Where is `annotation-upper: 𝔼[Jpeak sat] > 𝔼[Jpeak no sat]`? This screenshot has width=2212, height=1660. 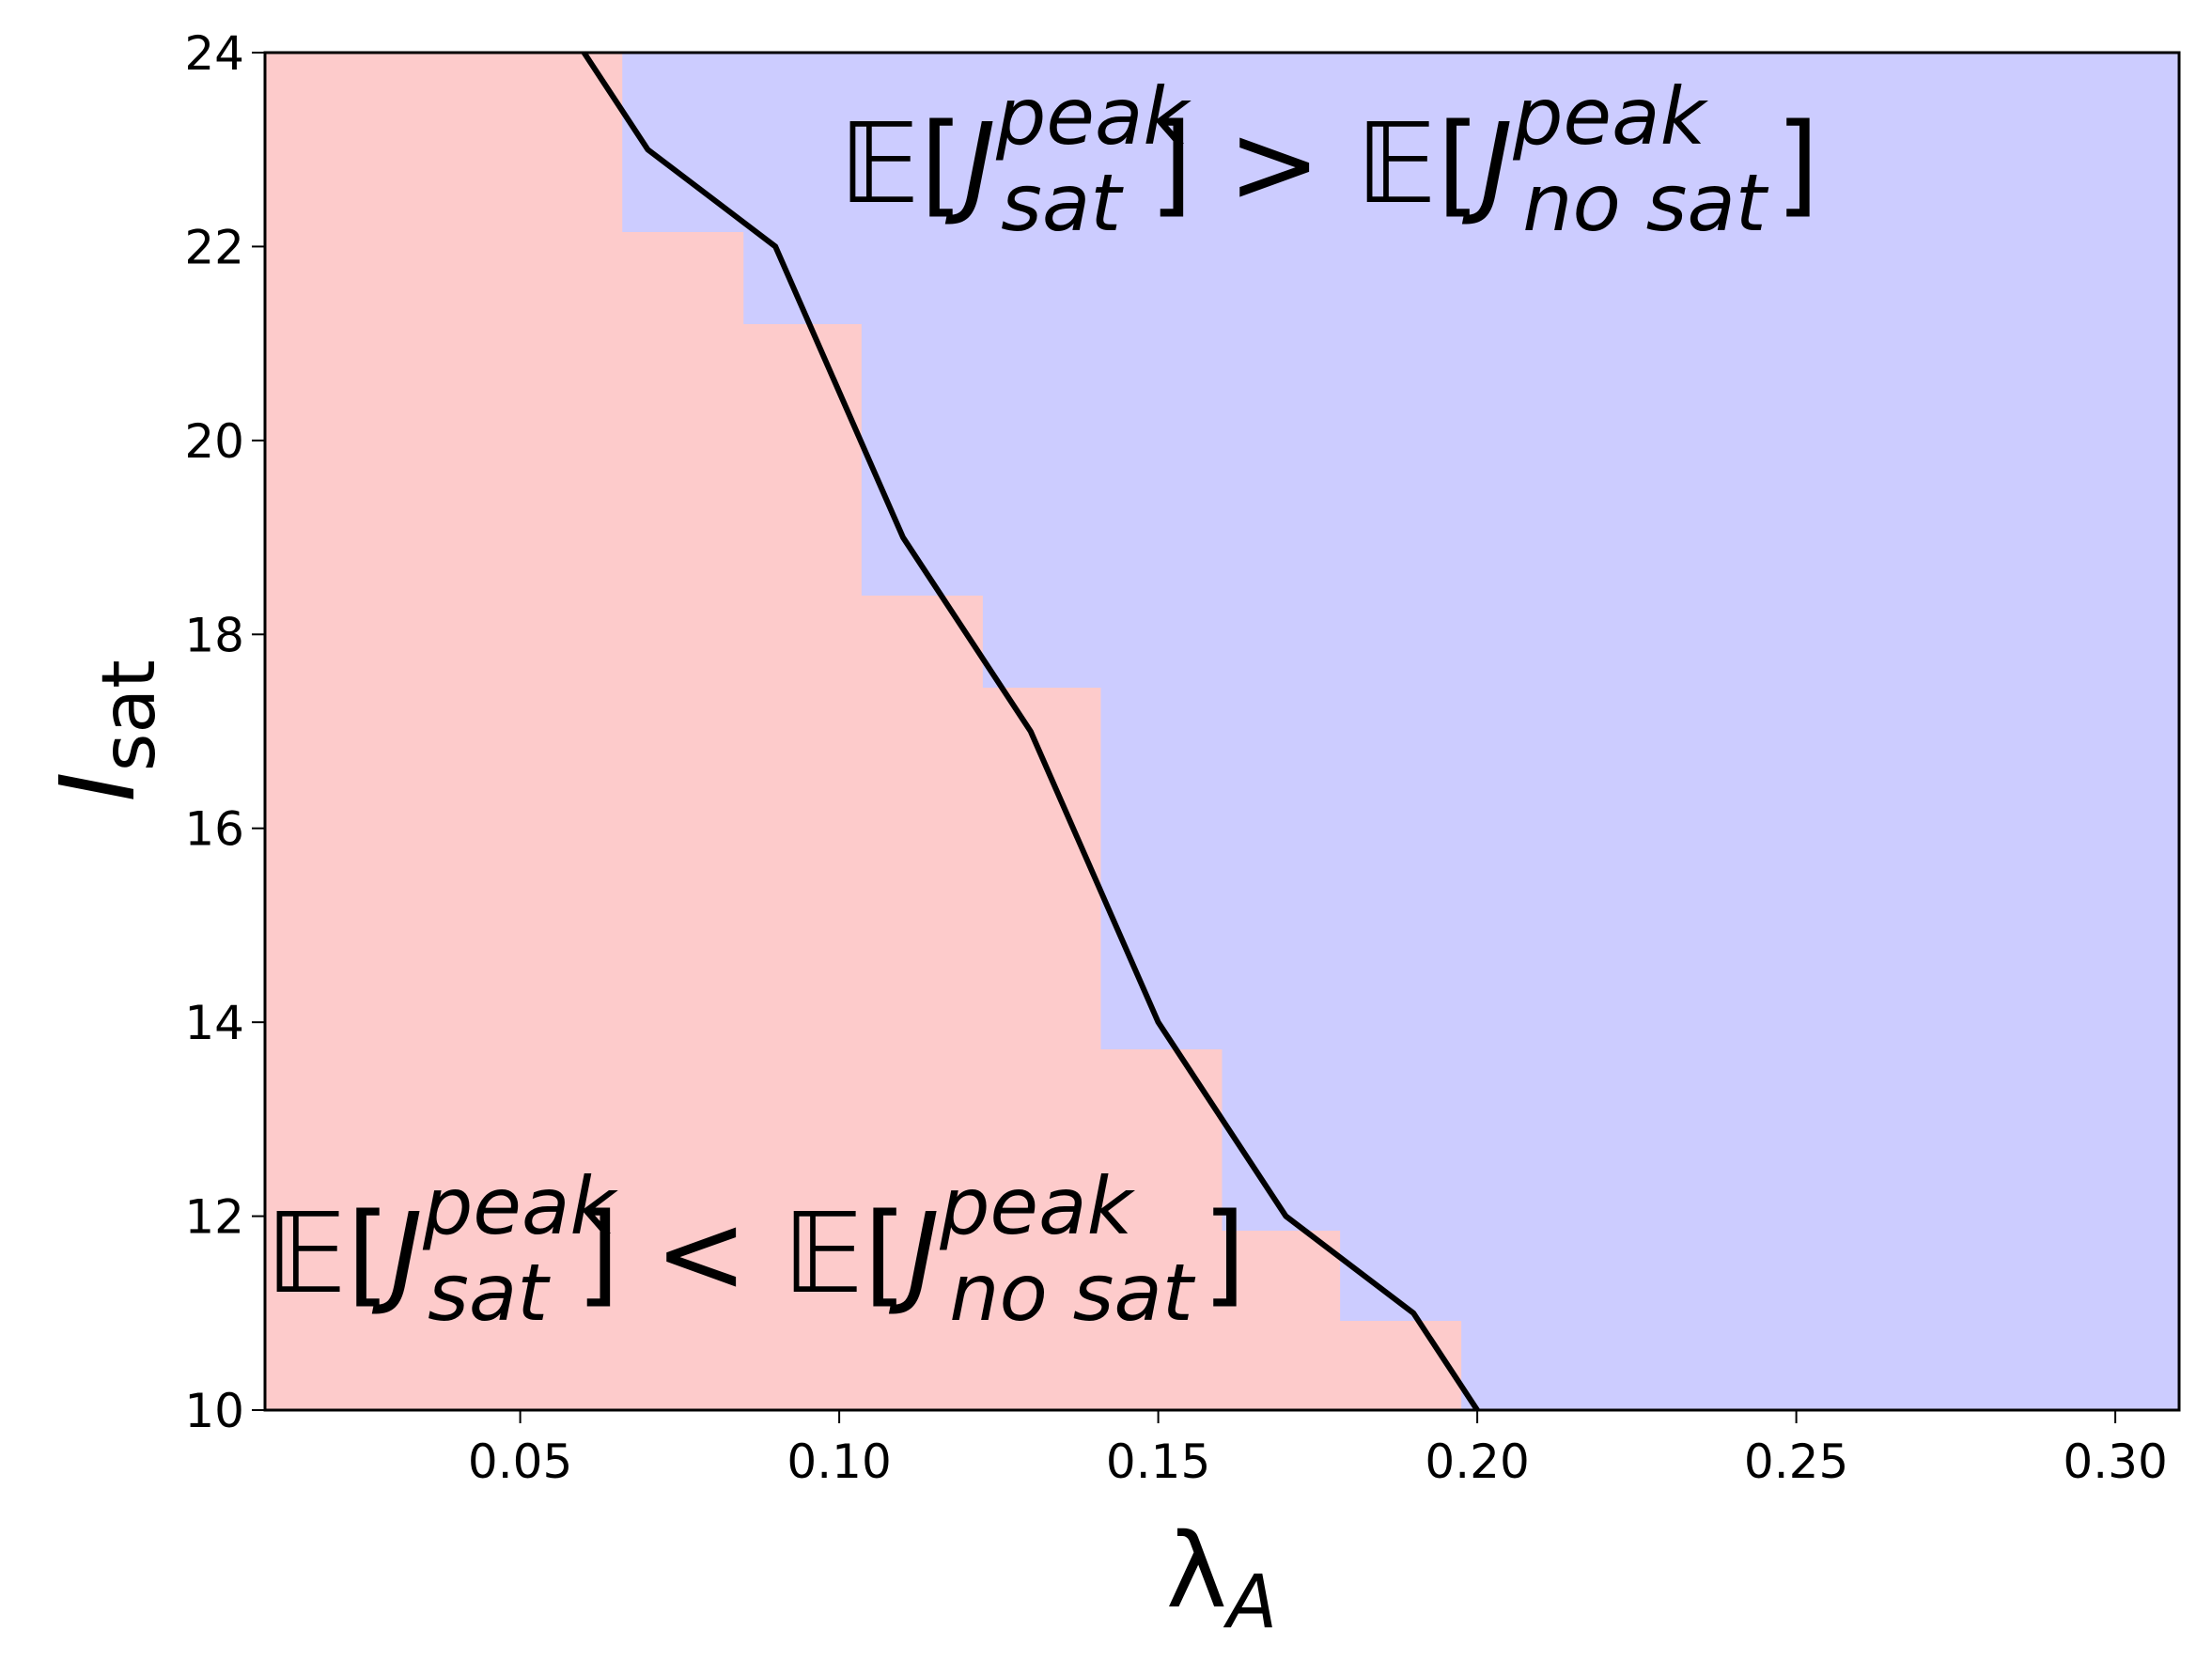 annotation-upper: 𝔼[Jpeak sat] > 𝔼[Jpeak no sat] is located at coordinates (1329, 159).